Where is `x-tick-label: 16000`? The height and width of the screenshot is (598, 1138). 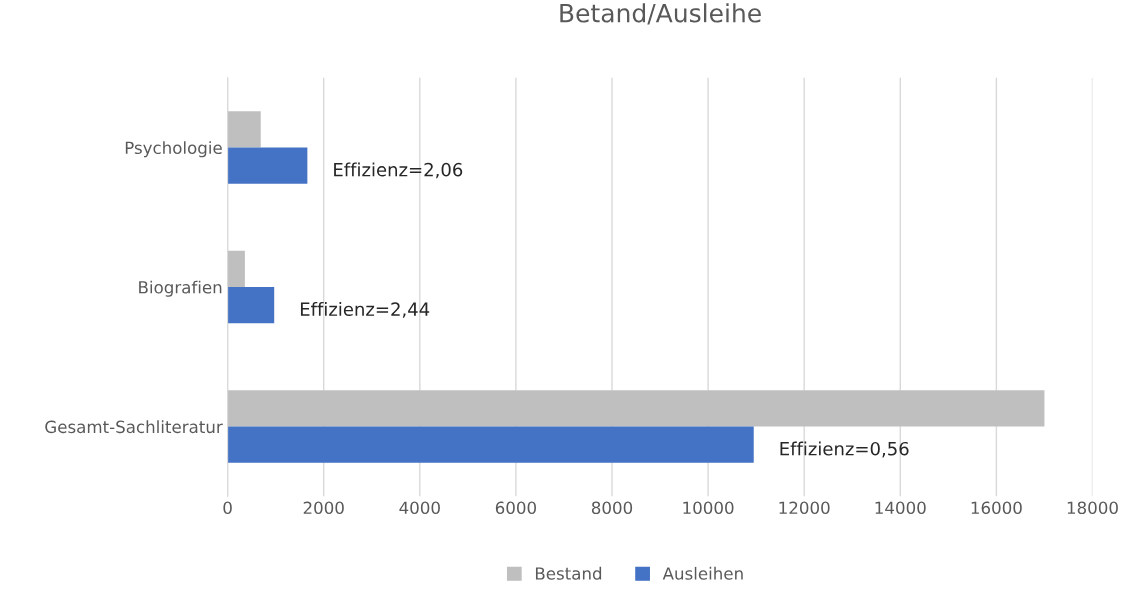 x-tick-label: 16000 is located at coordinates (996, 508).